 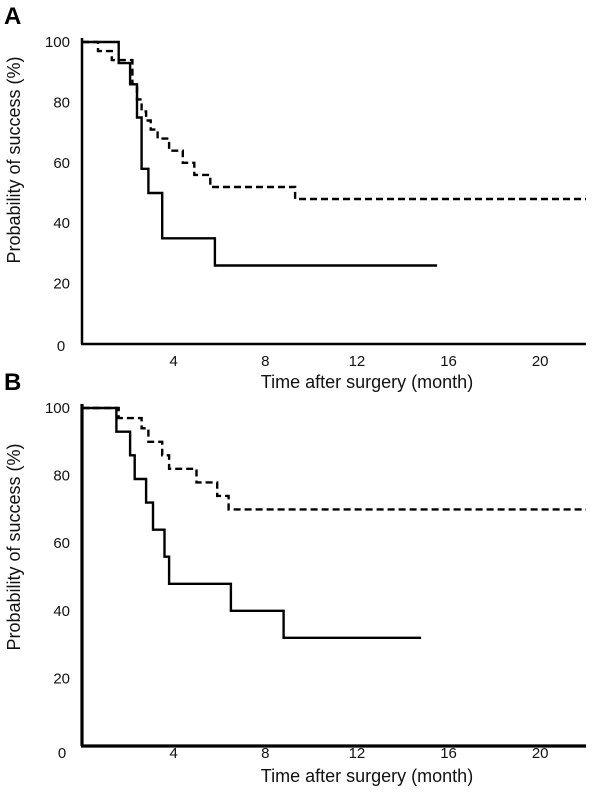 What do you see at coordinates (14, 546) in the screenshot?
I see `panel-b-y-axis-label: Probability of success (%)` at bounding box center [14, 546].